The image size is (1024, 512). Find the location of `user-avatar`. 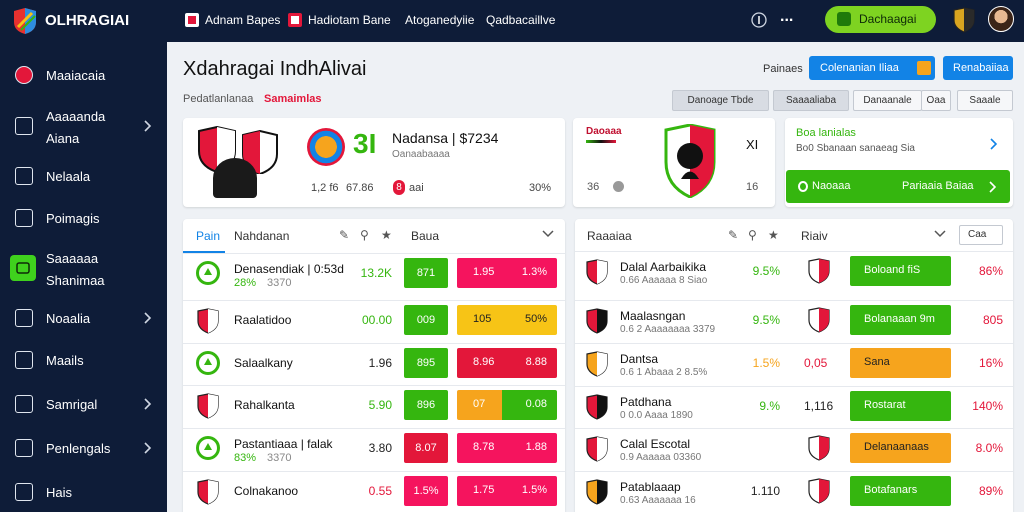

user-avatar is located at coordinates (1001, 19).